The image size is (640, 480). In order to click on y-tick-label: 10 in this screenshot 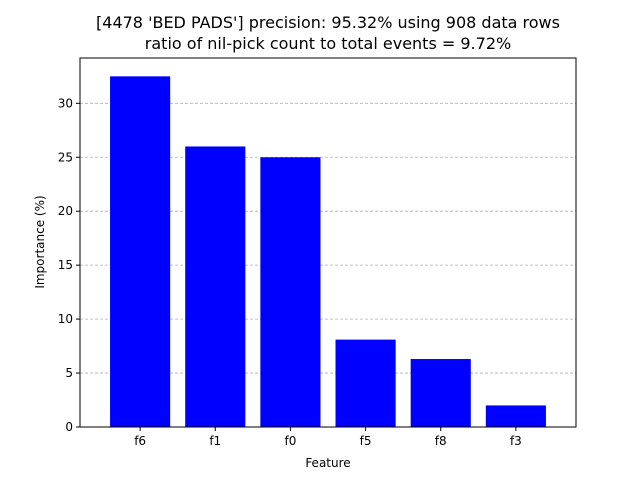, I will do `click(65, 319)`.